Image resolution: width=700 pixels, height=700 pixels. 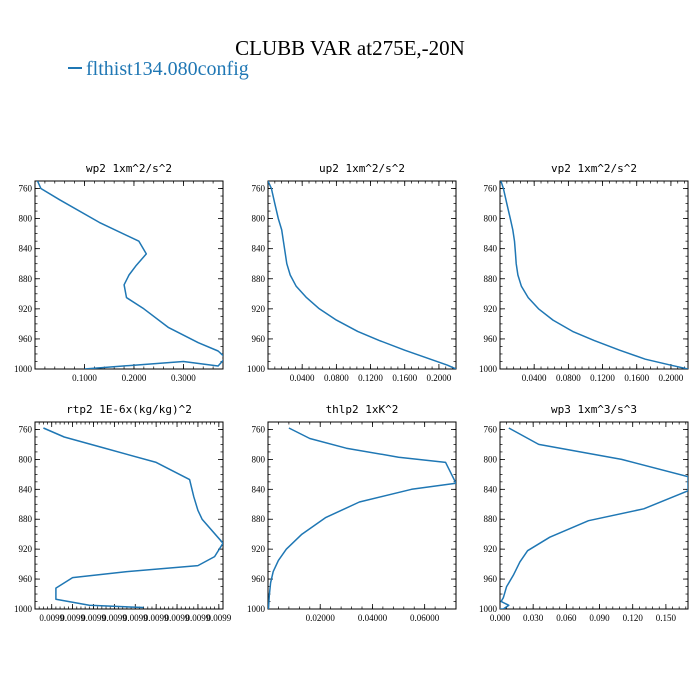 I want to click on subplot-title: wp2 1xm^2/s^2, so click(x=129, y=168).